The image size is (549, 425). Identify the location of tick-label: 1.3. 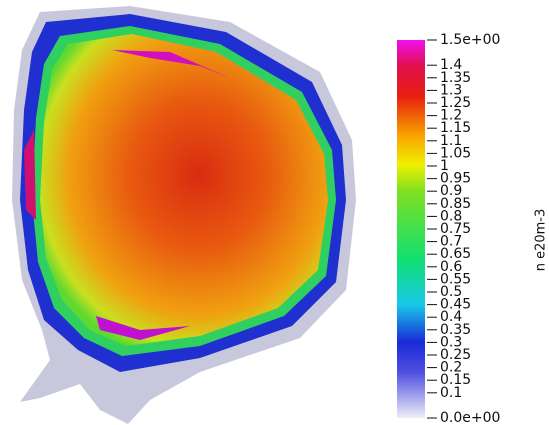
(451, 90).